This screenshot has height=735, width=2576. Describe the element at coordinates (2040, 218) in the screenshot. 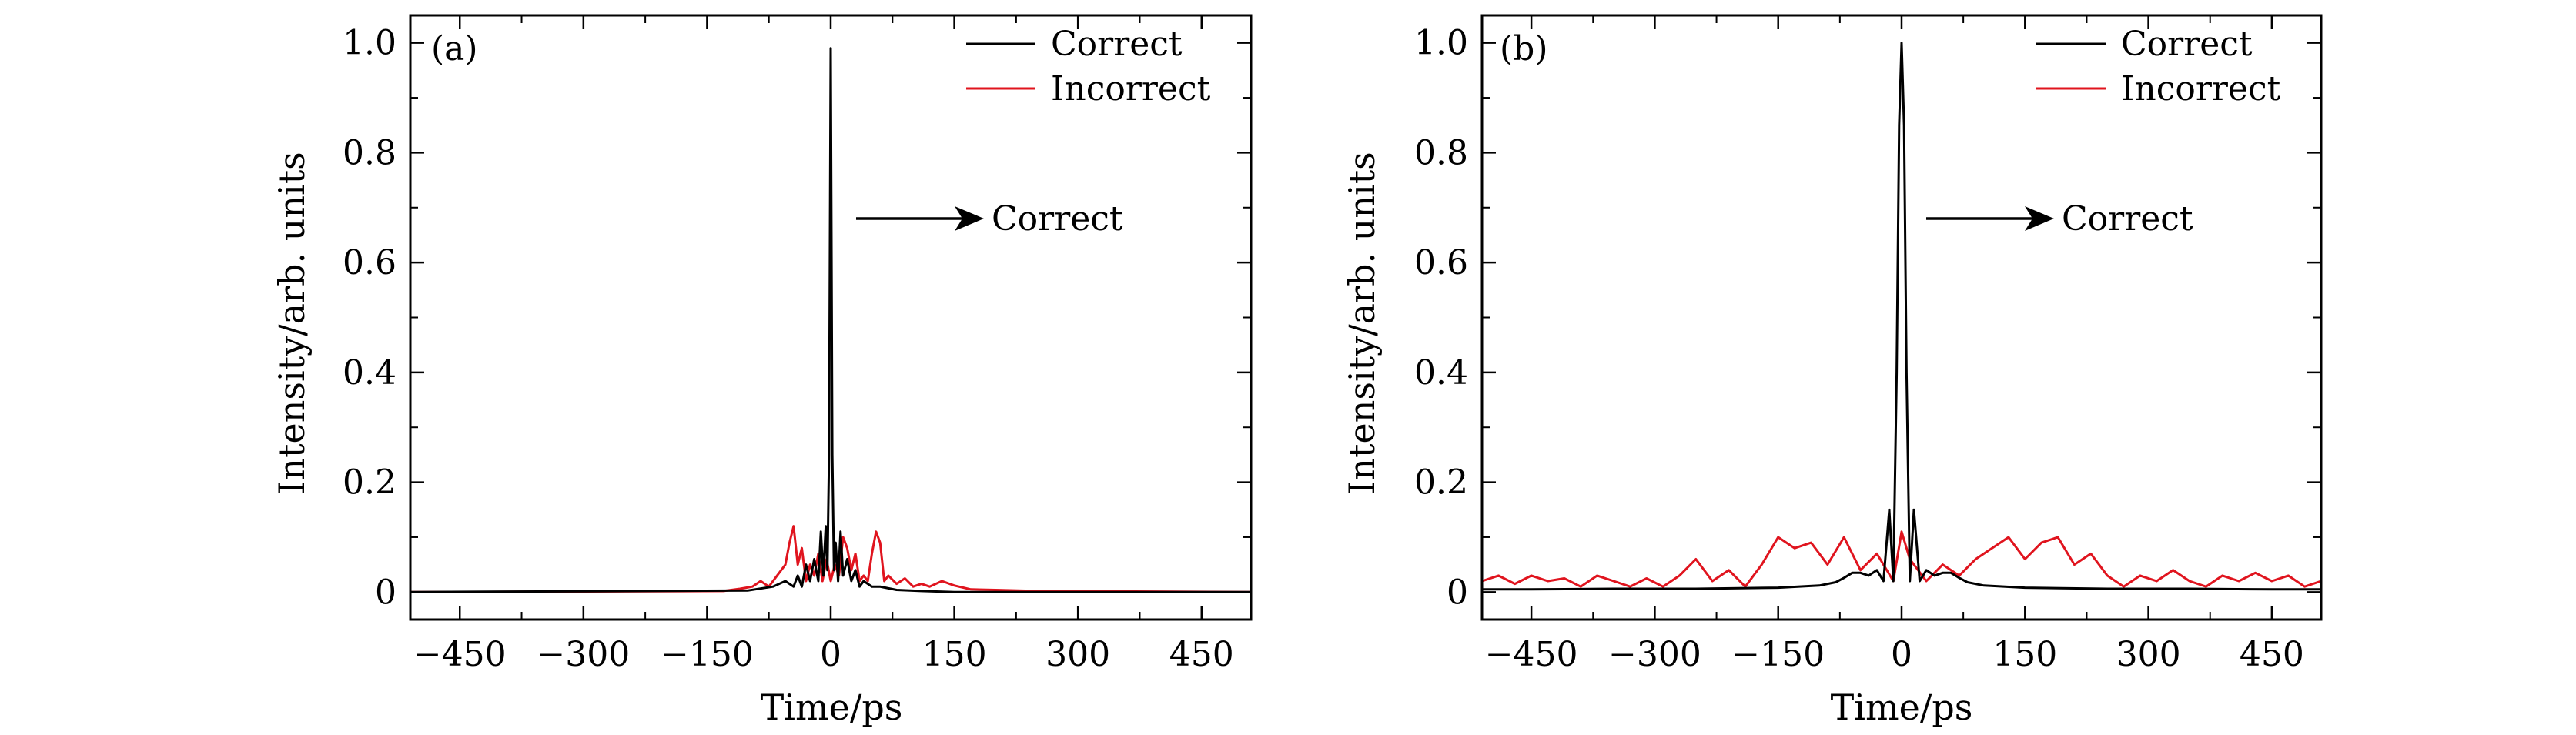

I see `annotation-arrowhead-b` at that location.